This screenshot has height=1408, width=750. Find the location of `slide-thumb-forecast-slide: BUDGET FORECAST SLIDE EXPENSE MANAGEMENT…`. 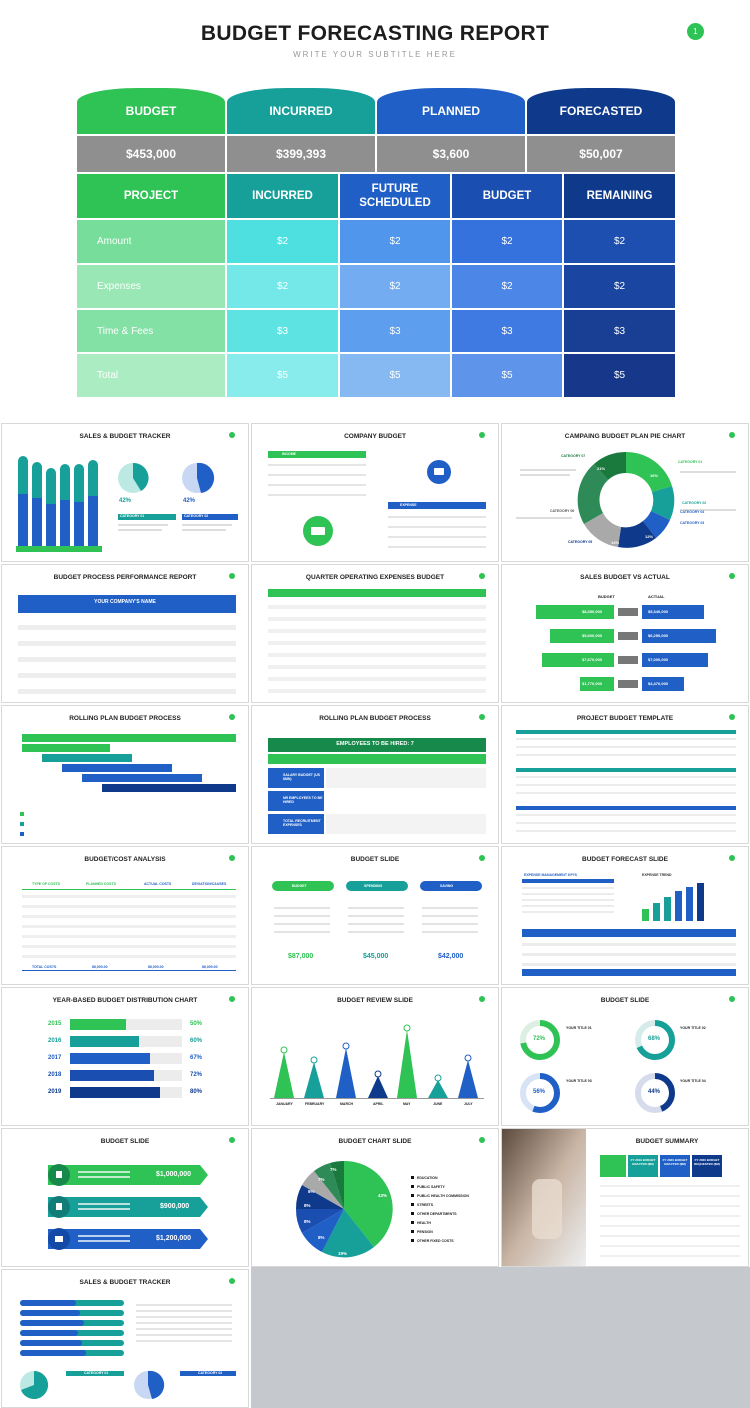

slide-thumb-forecast-slide: BUDGET FORECAST SLIDE EXPENSE MANAGEMENT… is located at coordinates (625, 915).